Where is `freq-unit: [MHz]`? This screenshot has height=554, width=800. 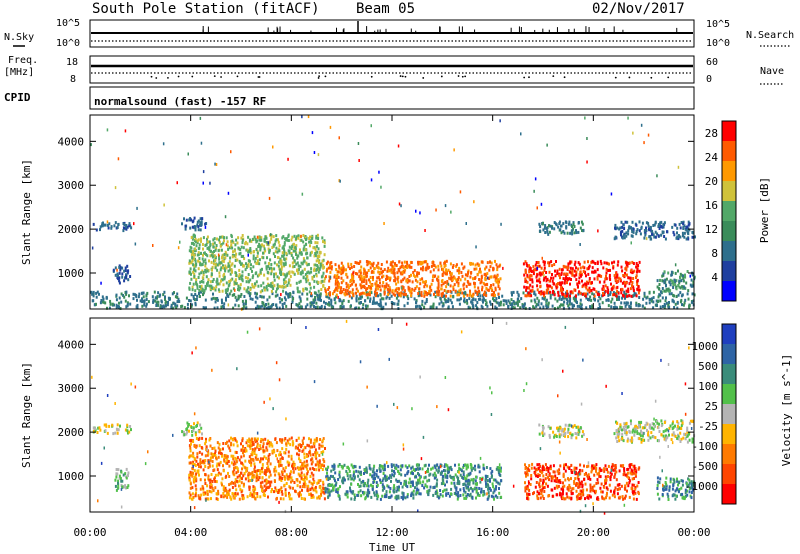
freq-unit: [MHz] is located at coordinates (19, 72).